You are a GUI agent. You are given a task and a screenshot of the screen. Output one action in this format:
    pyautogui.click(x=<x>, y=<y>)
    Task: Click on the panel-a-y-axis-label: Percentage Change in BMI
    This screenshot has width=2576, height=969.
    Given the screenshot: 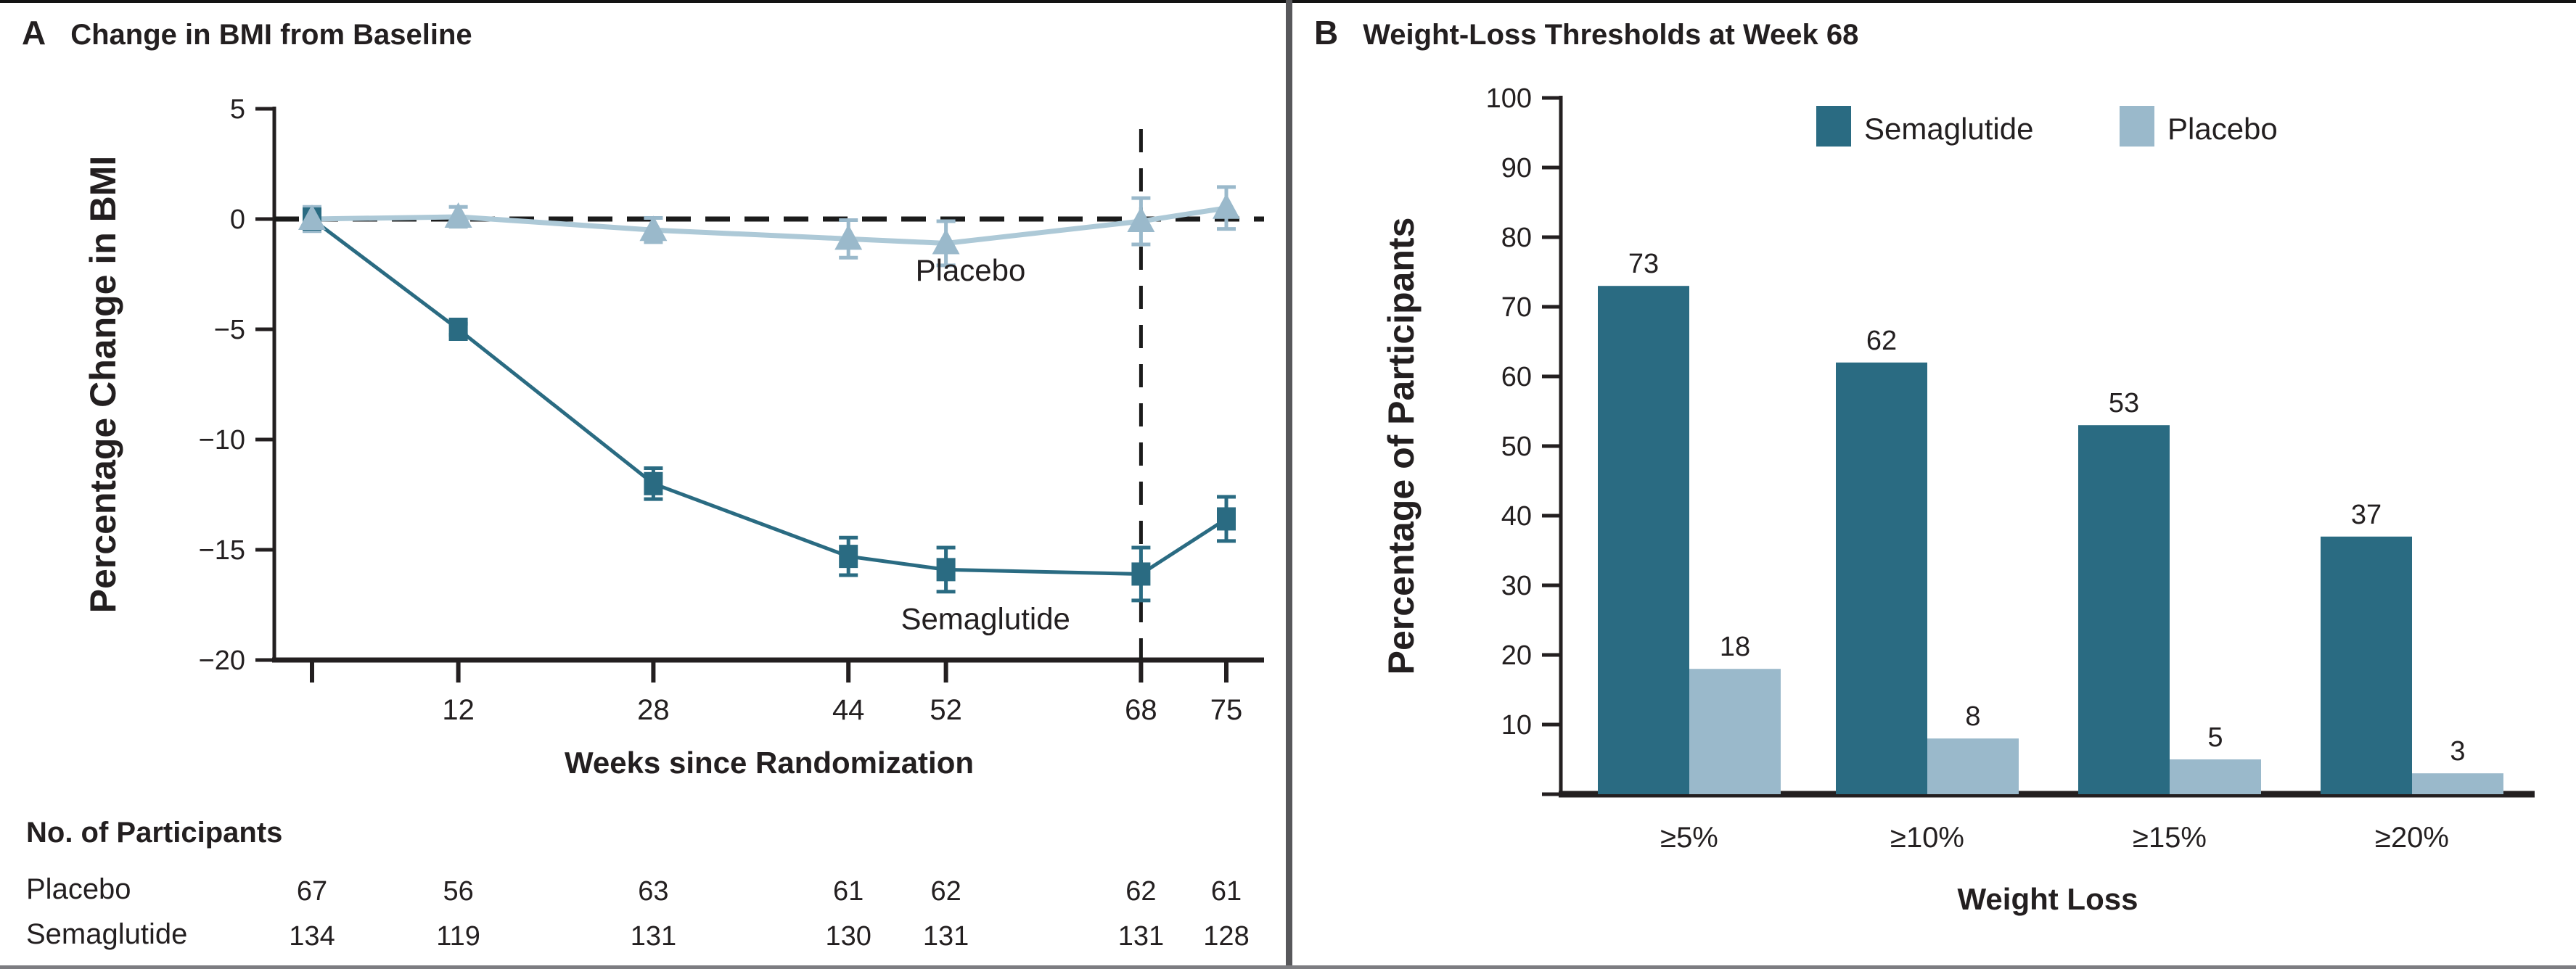 What is the action you would take?
    pyautogui.click(x=103, y=385)
    